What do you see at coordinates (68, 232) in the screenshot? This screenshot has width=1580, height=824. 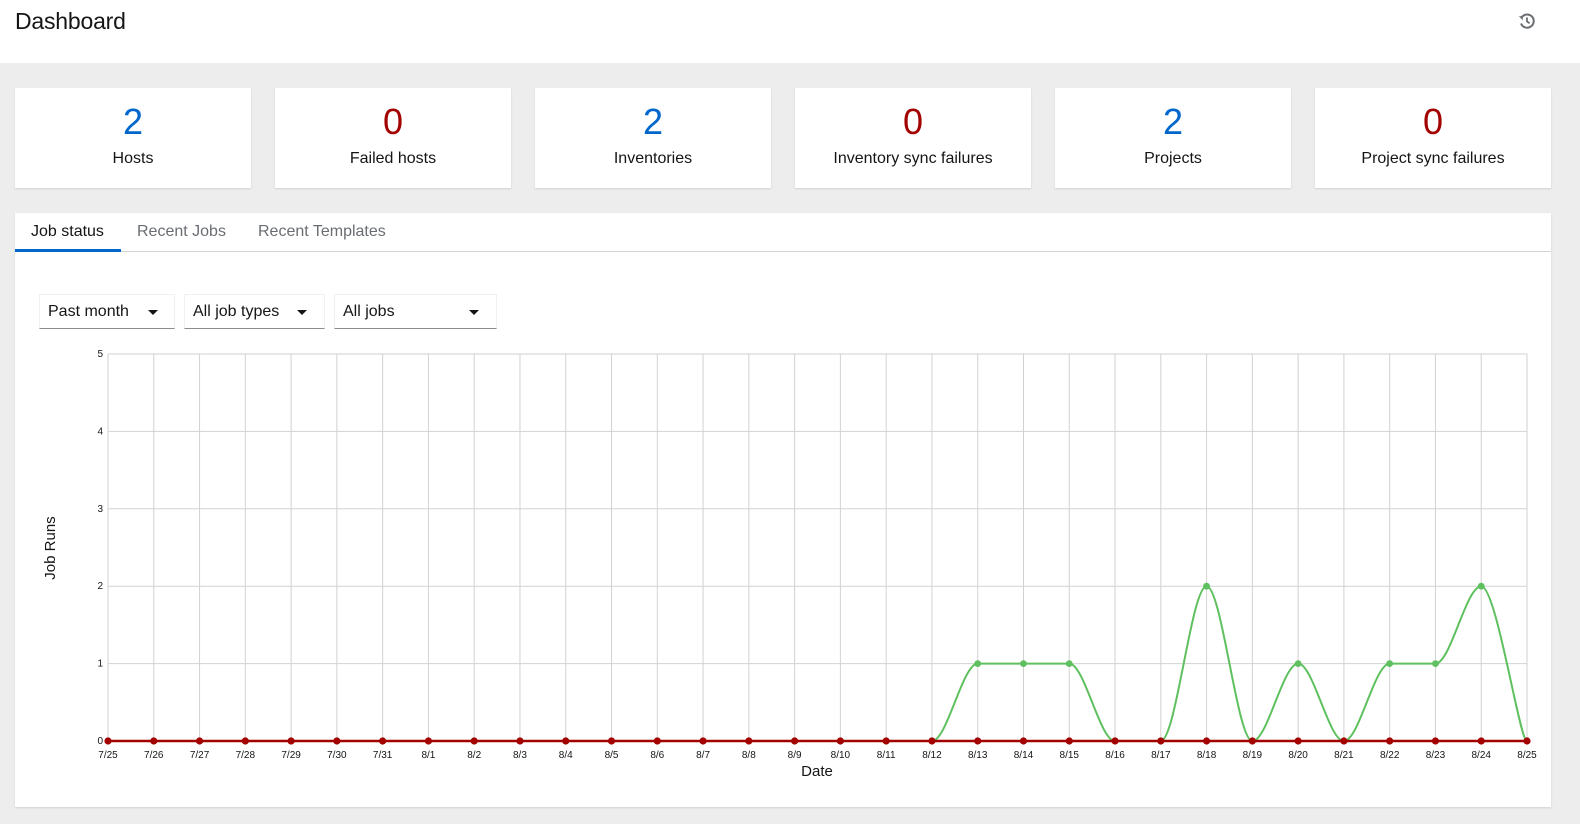 I see `tab-job-status: Job status` at bounding box center [68, 232].